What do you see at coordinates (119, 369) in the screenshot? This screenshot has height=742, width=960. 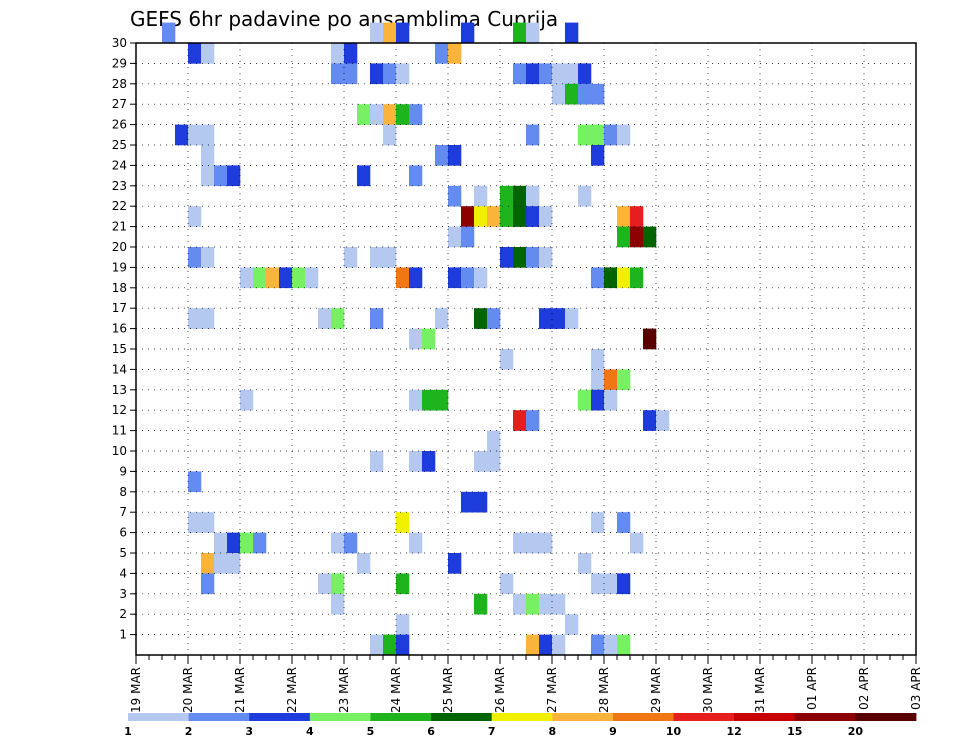 I see `y-tick-label: 14` at bounding box center [119, 369].